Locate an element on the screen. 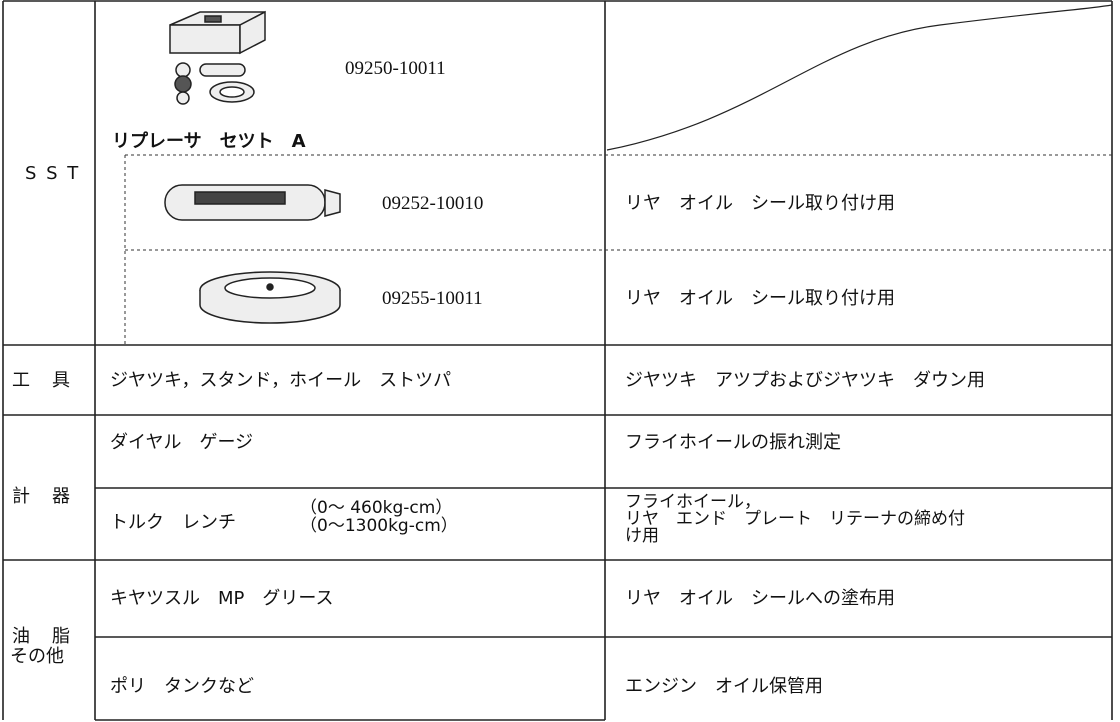 The height and width of the screenshot is (722, 1120). use: リヤ エンド プレート リテーナの締め付 is located at coordinates (795, 519).